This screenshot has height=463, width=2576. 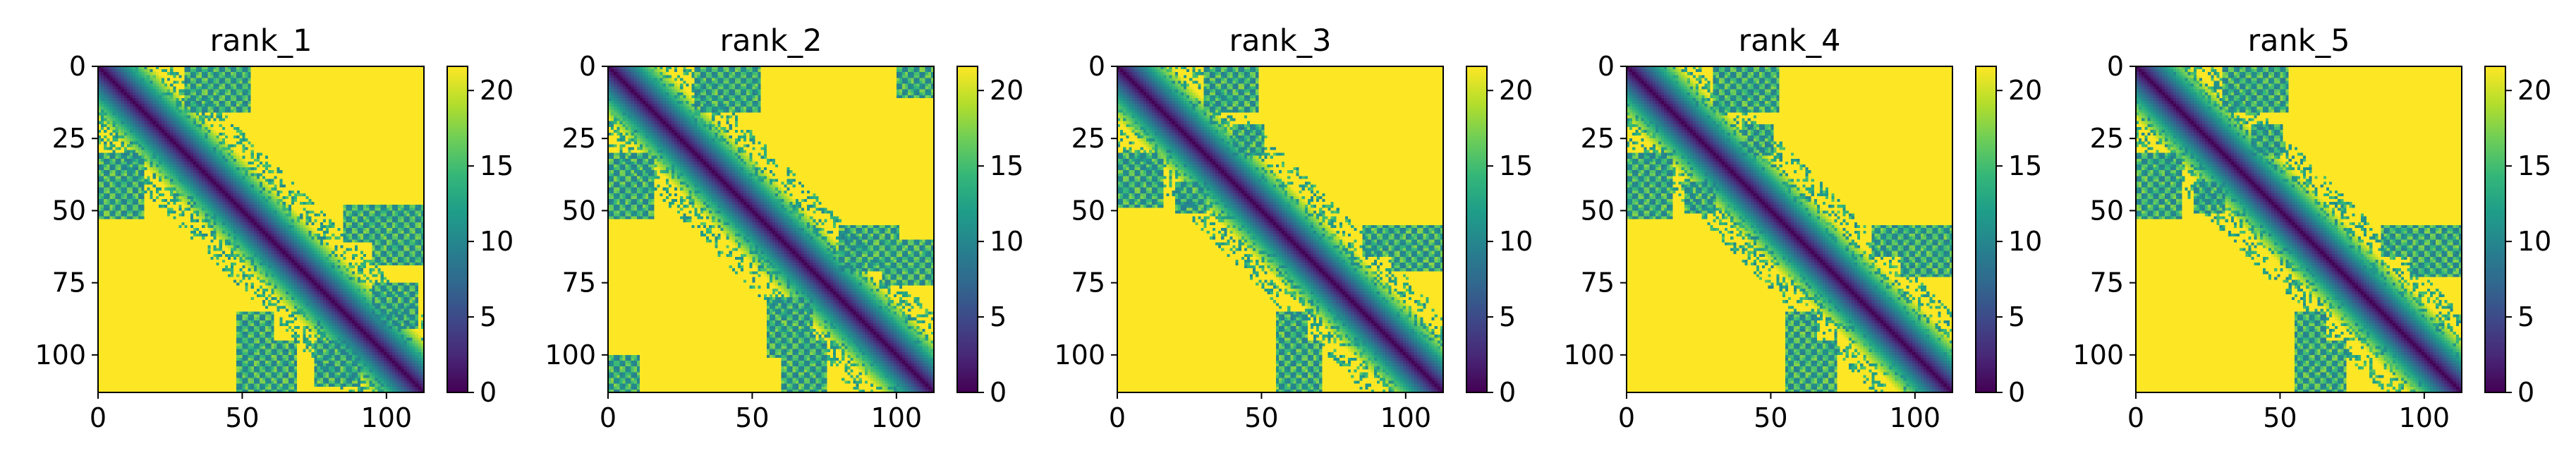 What do you see at coordinates (1280, 41) in the screenshot?
I see `panel-title: rank_3` at bounding box center [1280, 41].